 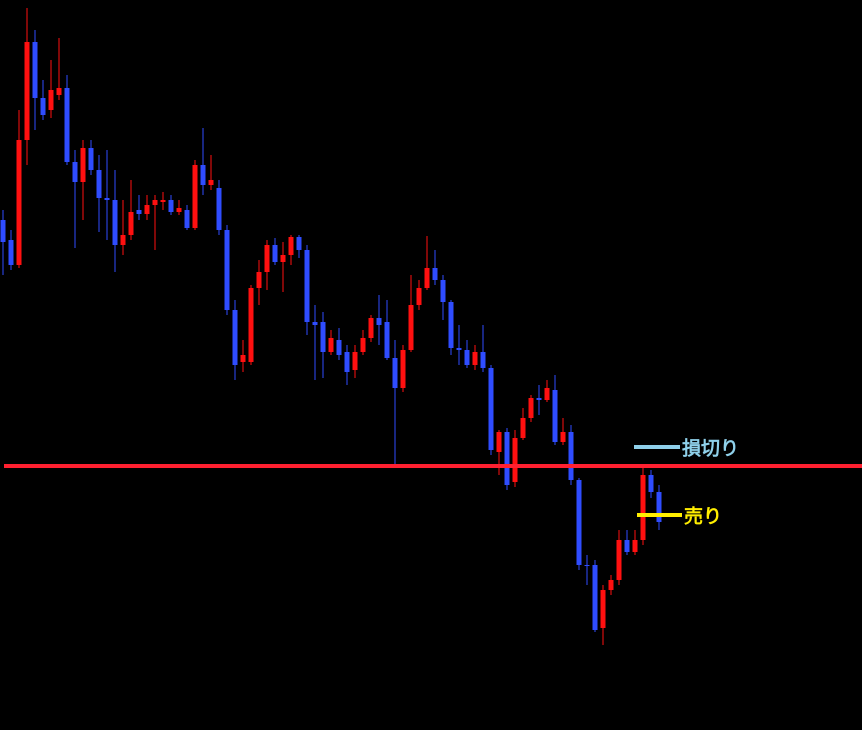 What do you see at coordinates (710, 449) in the screenshot?
I see `annotation-label: 損切り` at bounding box center [710, 449].